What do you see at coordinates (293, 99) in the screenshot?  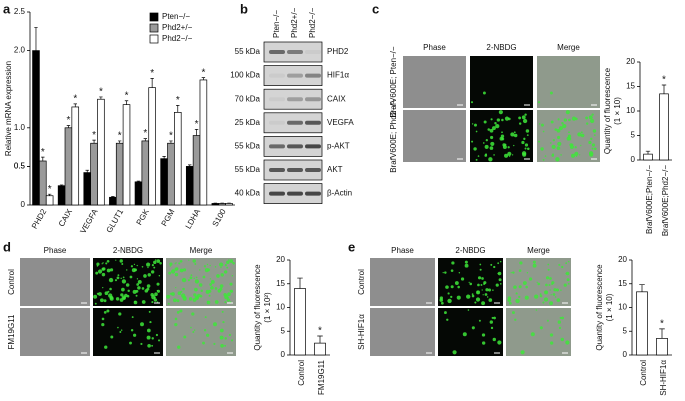 I see `blot-strip` at bounding box center [293, 99].